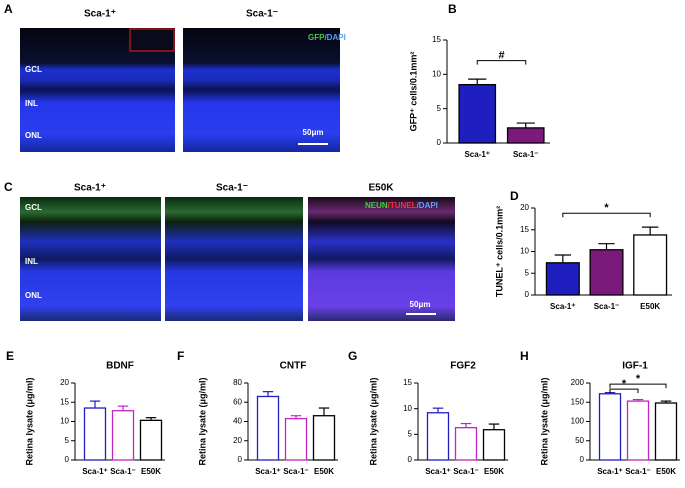 The image size is (685, 488). Describe the element at coordinates (376, 205) in the screenshot. I see `stain: NEUN` at that location.